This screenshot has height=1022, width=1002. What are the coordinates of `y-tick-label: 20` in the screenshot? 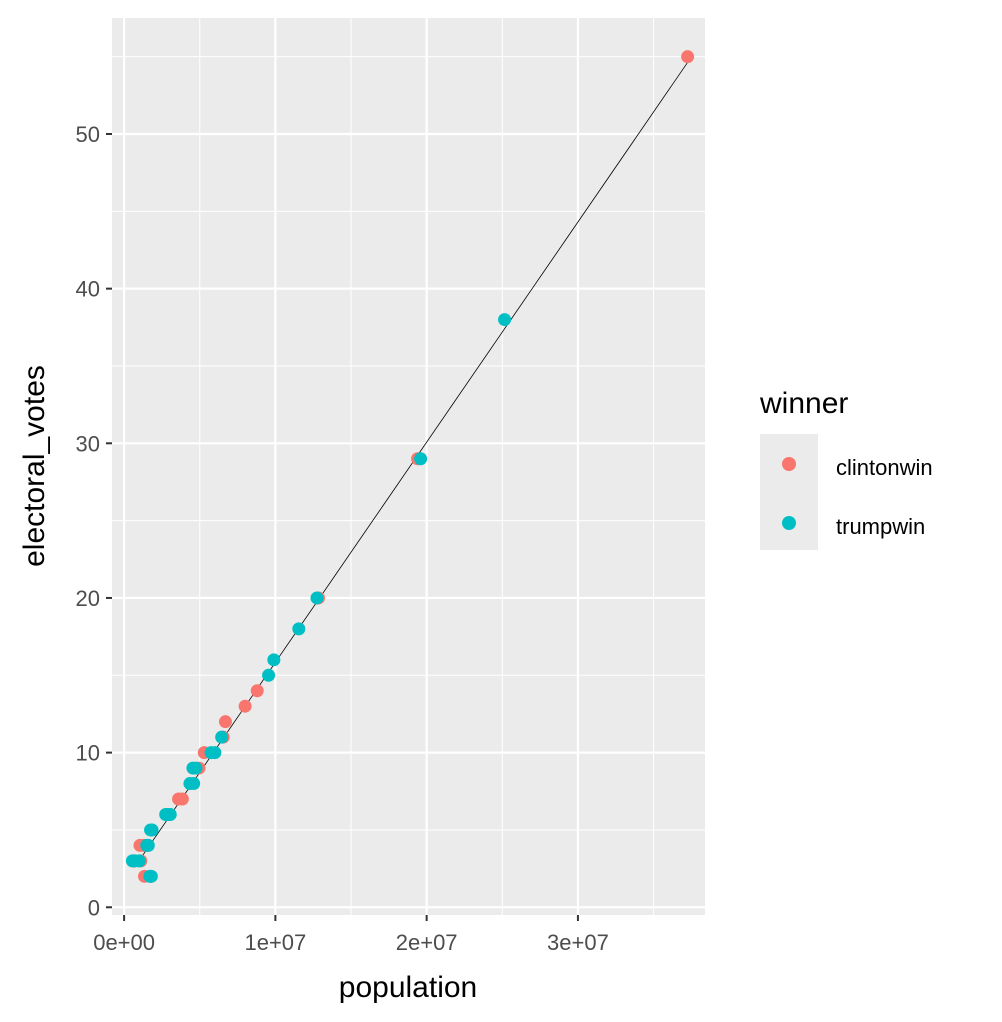 It's located at (88, 598).